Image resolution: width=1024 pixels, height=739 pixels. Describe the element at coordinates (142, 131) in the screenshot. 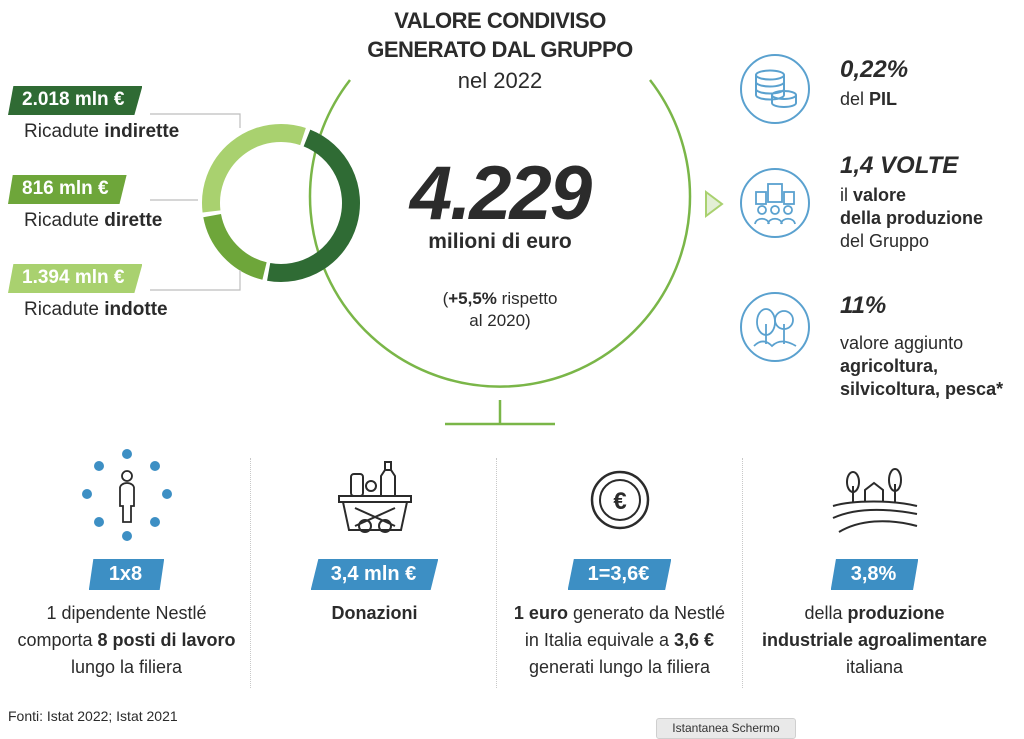

I see `label-bold: indirette` at that location.